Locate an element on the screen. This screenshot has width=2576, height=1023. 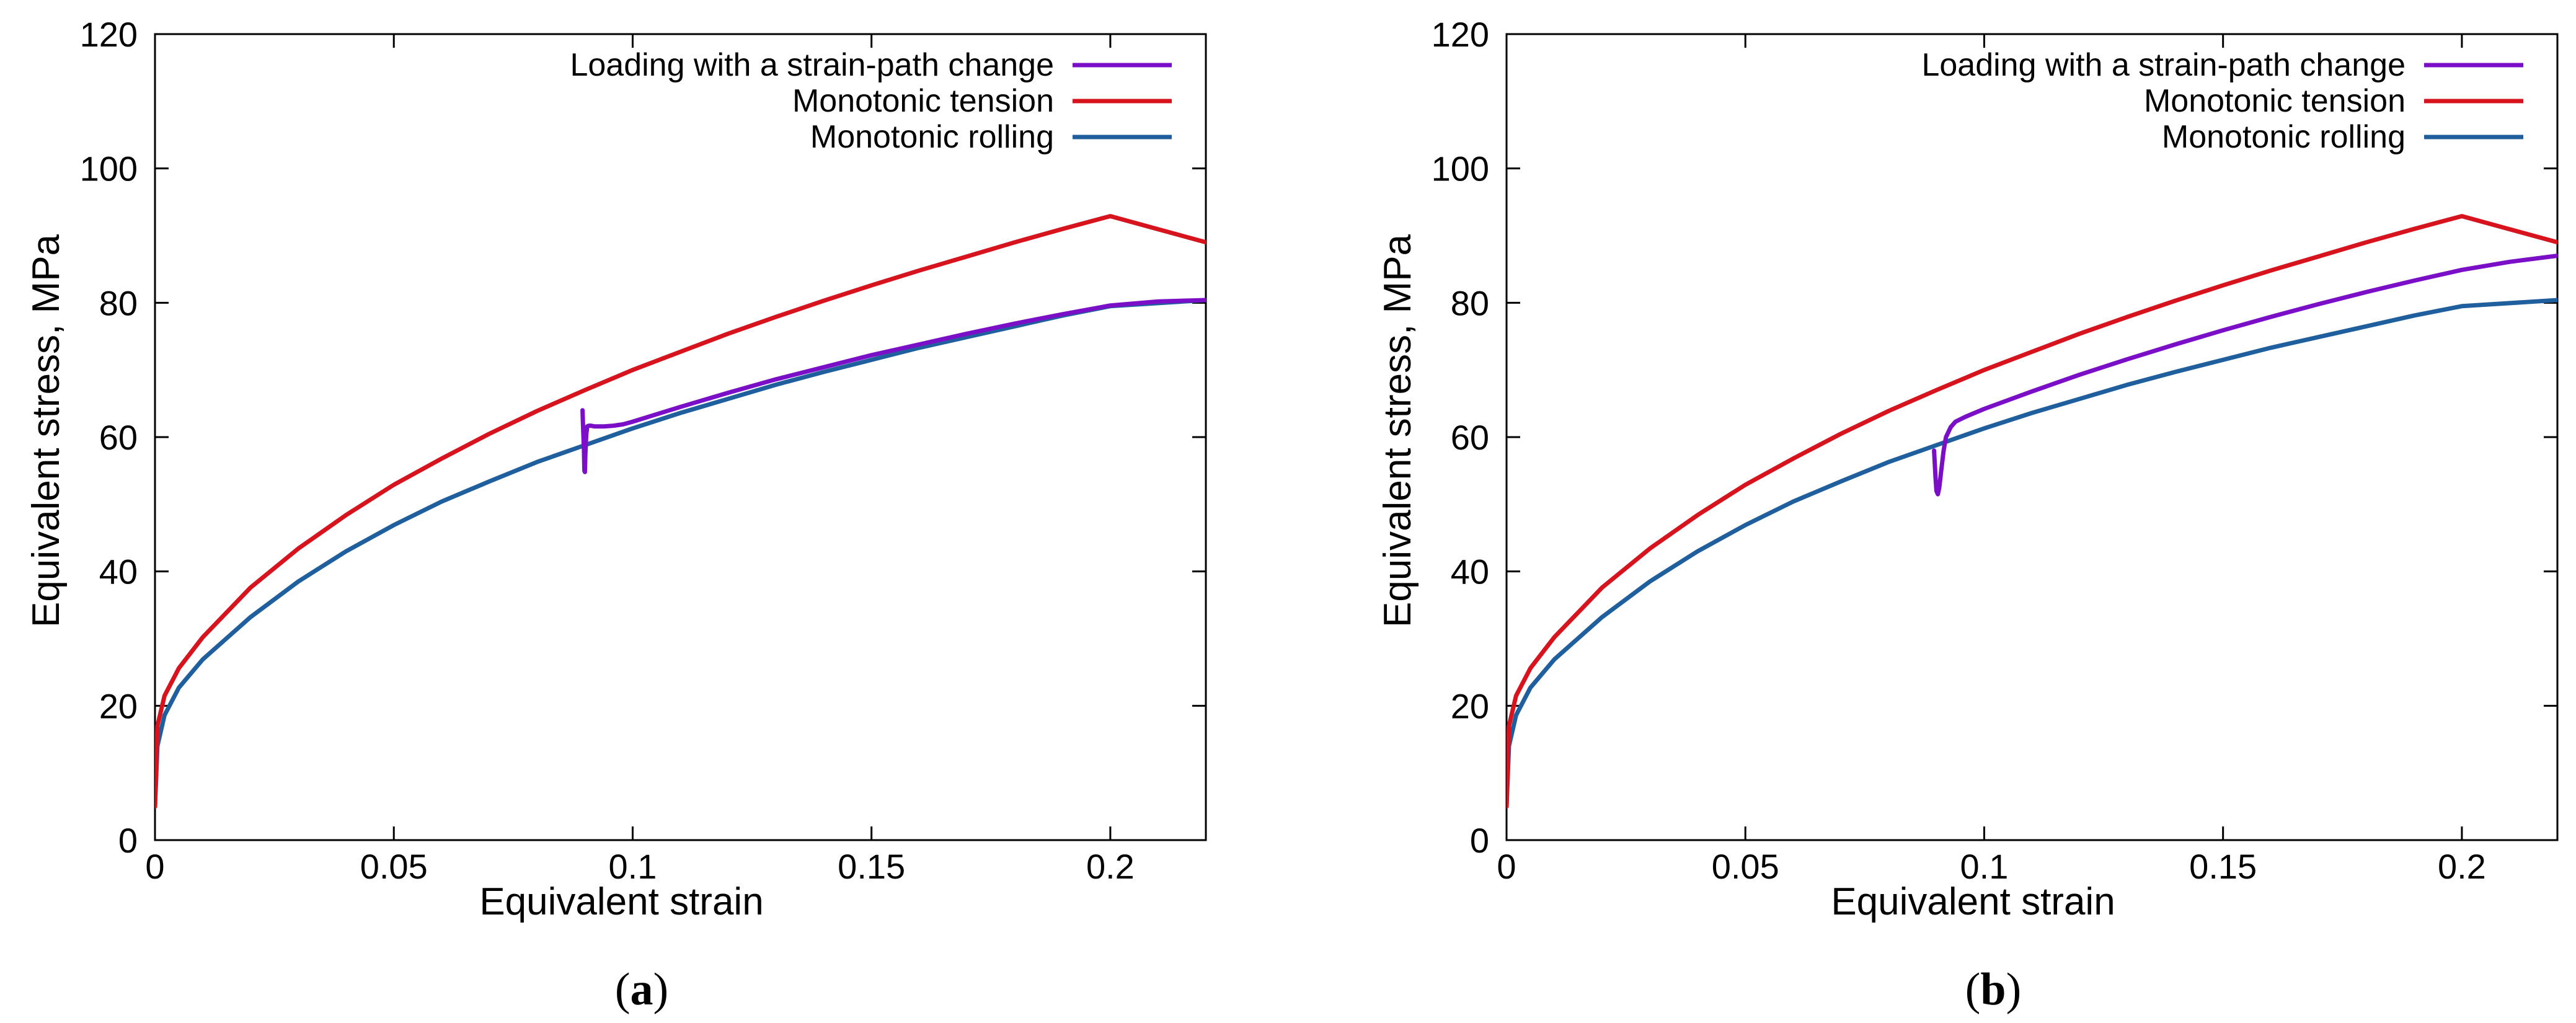
panel-label: (b) is located at coordinates (1993, 989).